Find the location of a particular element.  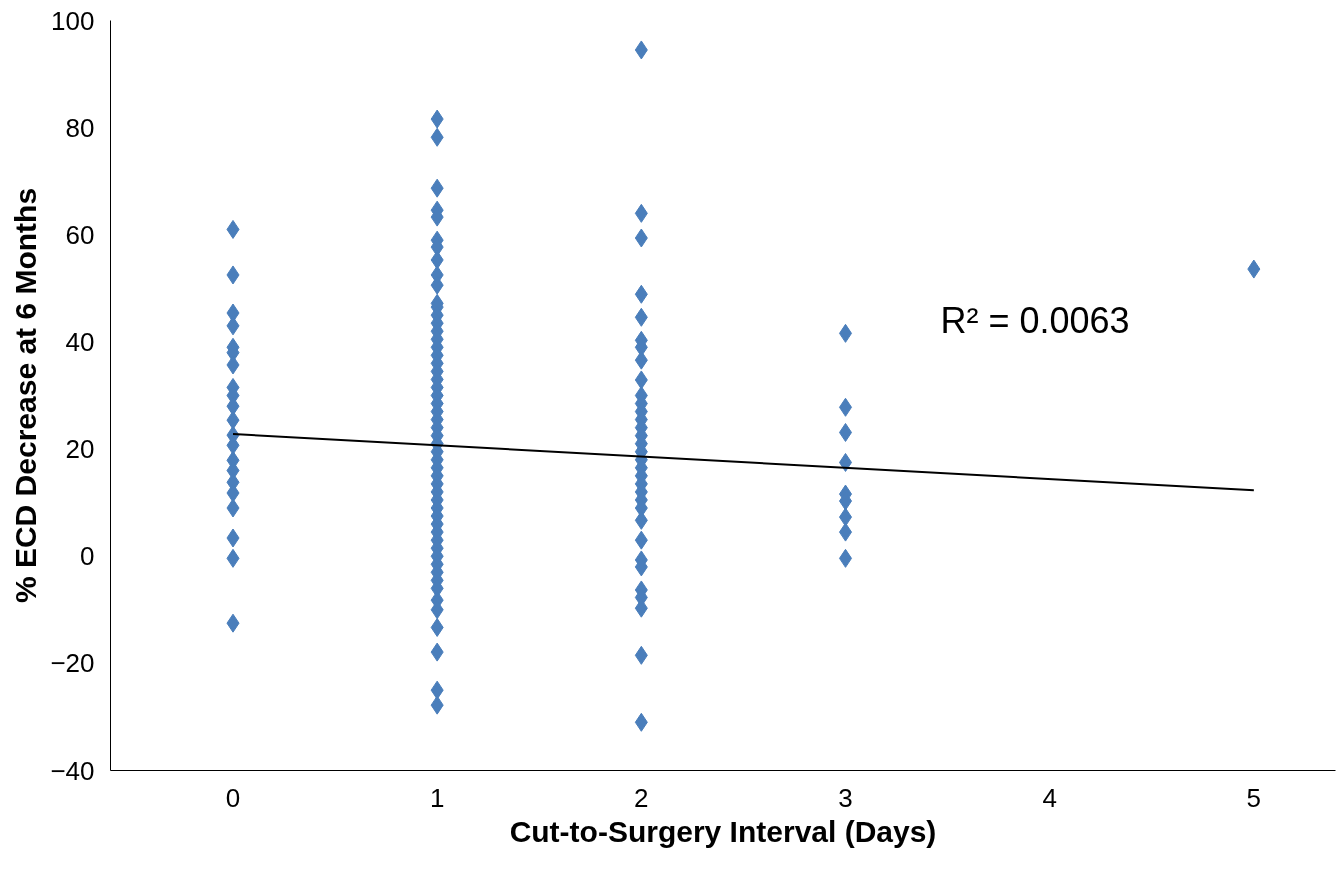

x-tick-label: 2 is located at coordinates (641, 797).